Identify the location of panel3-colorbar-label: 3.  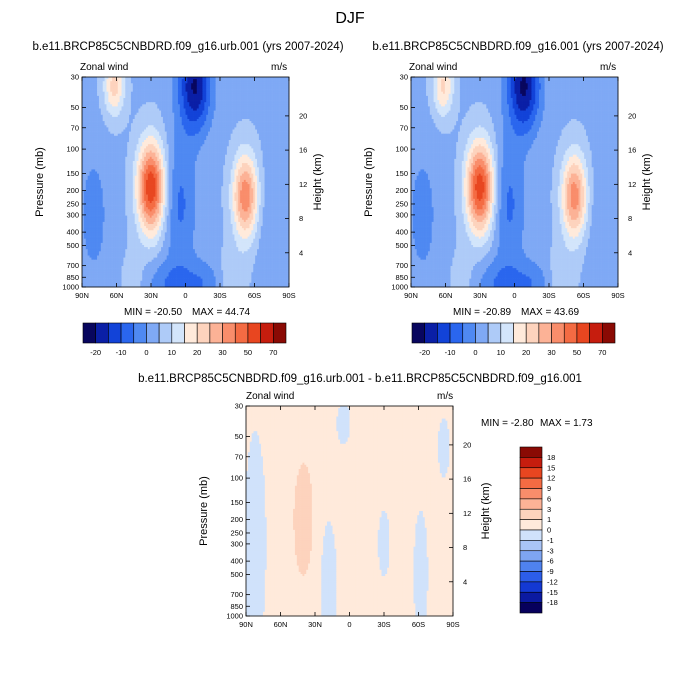
(549, 509).